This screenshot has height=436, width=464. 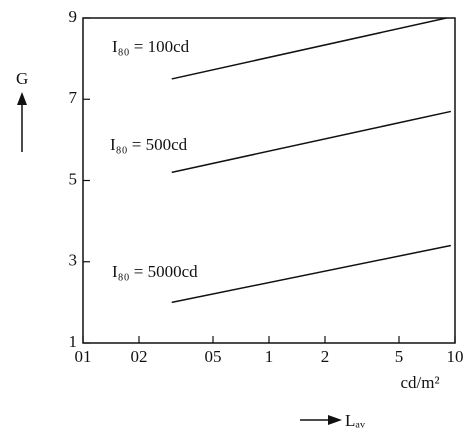 What do you see at coordinates (325, 356) in the screenshot?
I see `x-tick-label: 2` at bounding box center [325, 356].